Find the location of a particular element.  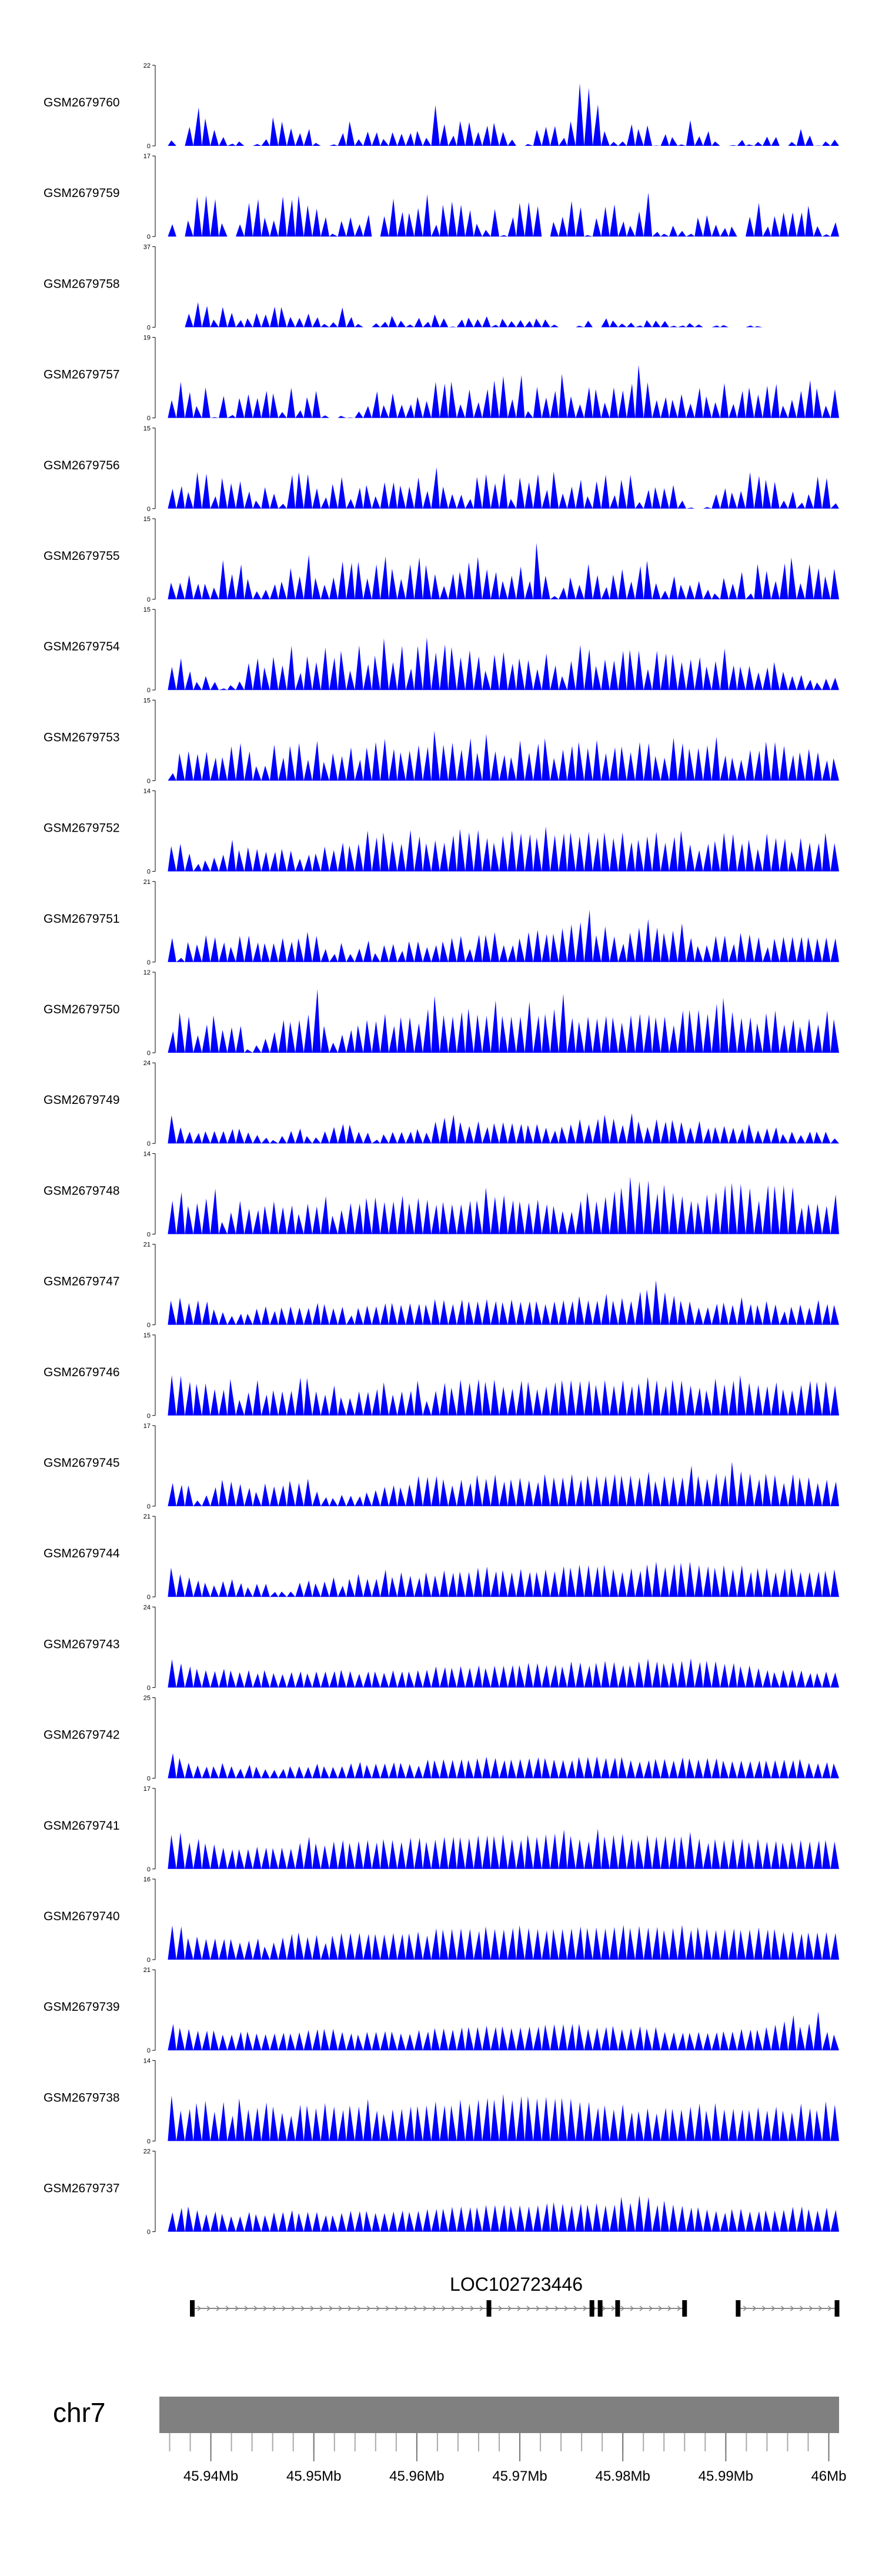

track-GSM2679737: GSM2679737 22 0 is located at coordinates (441, 2192).